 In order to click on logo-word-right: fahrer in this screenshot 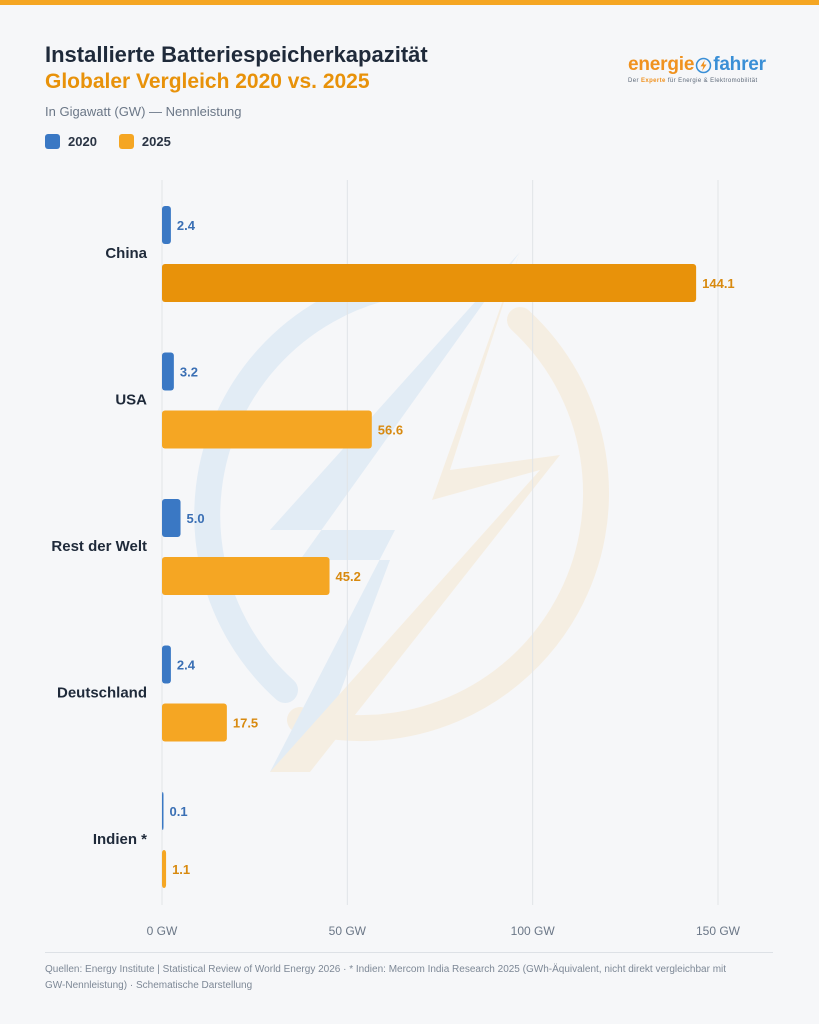, I will do `click(739, 64)`.